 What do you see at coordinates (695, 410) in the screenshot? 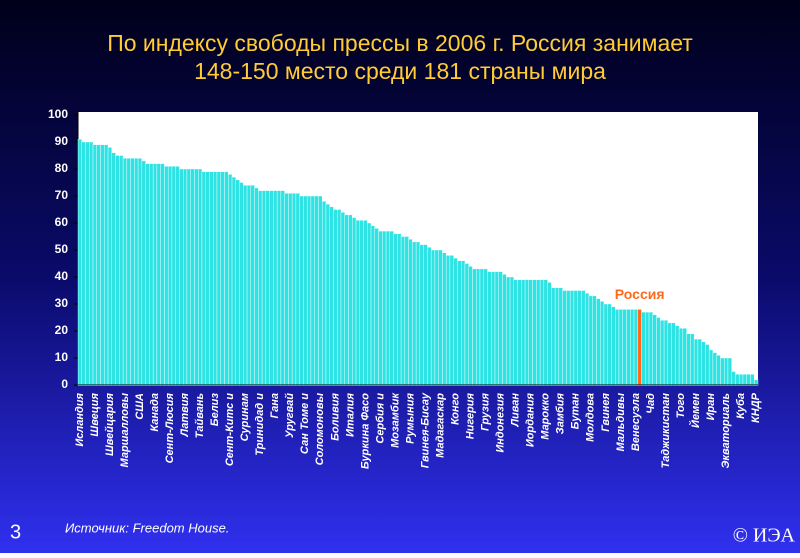
I see `x-tick-label: Йемен` at bounding box center [695, 410].